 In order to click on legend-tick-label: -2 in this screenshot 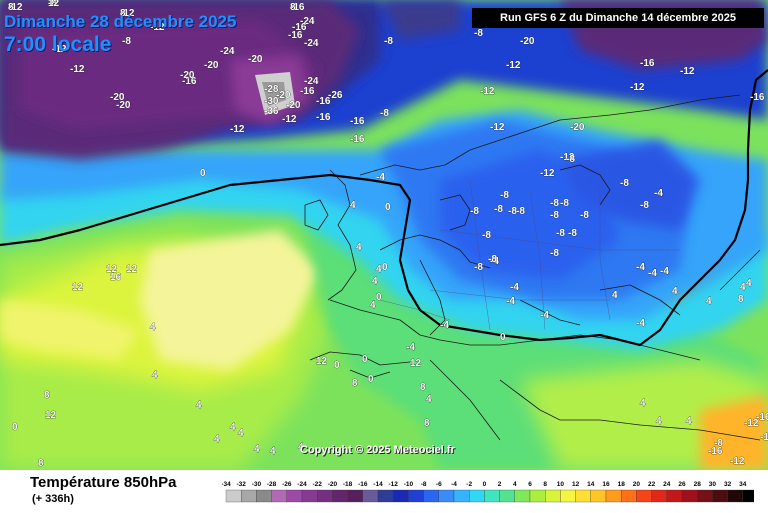, I will do `click(469, 484)`.